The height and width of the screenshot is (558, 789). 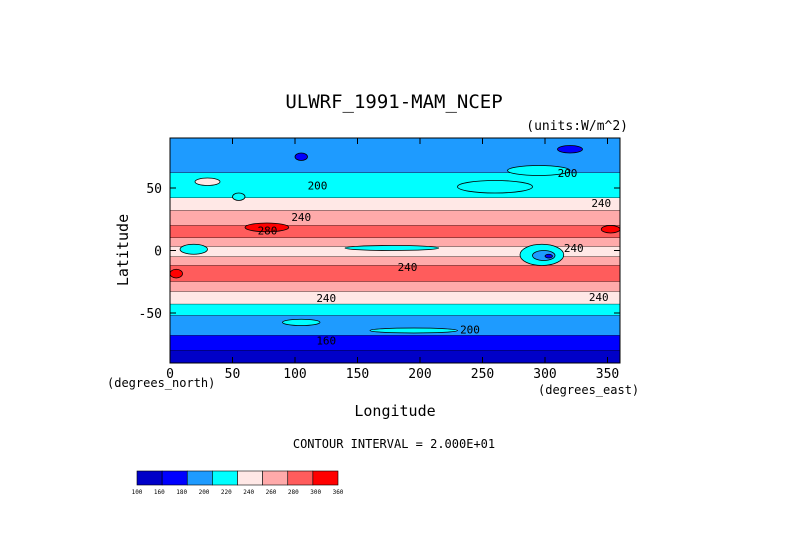 I want to click on contour-label-1: 200, so click(x=568, y=173).